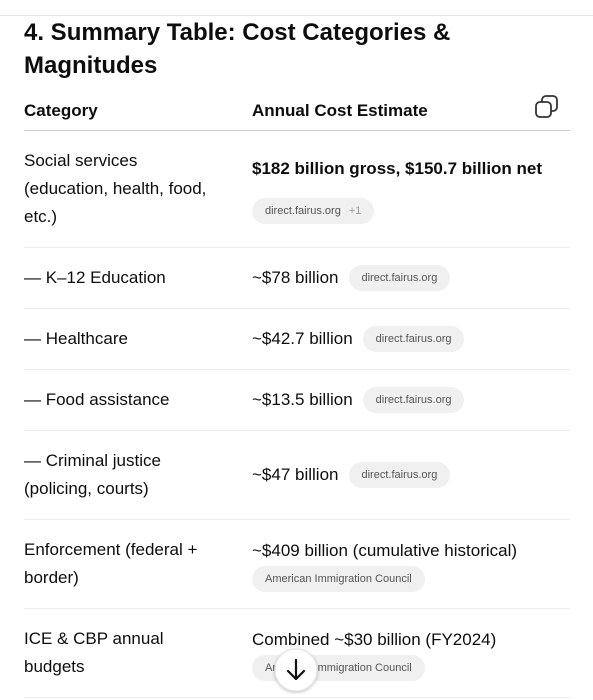  I want to click on estimate-text: ~$78 billion, so click(295, 277).